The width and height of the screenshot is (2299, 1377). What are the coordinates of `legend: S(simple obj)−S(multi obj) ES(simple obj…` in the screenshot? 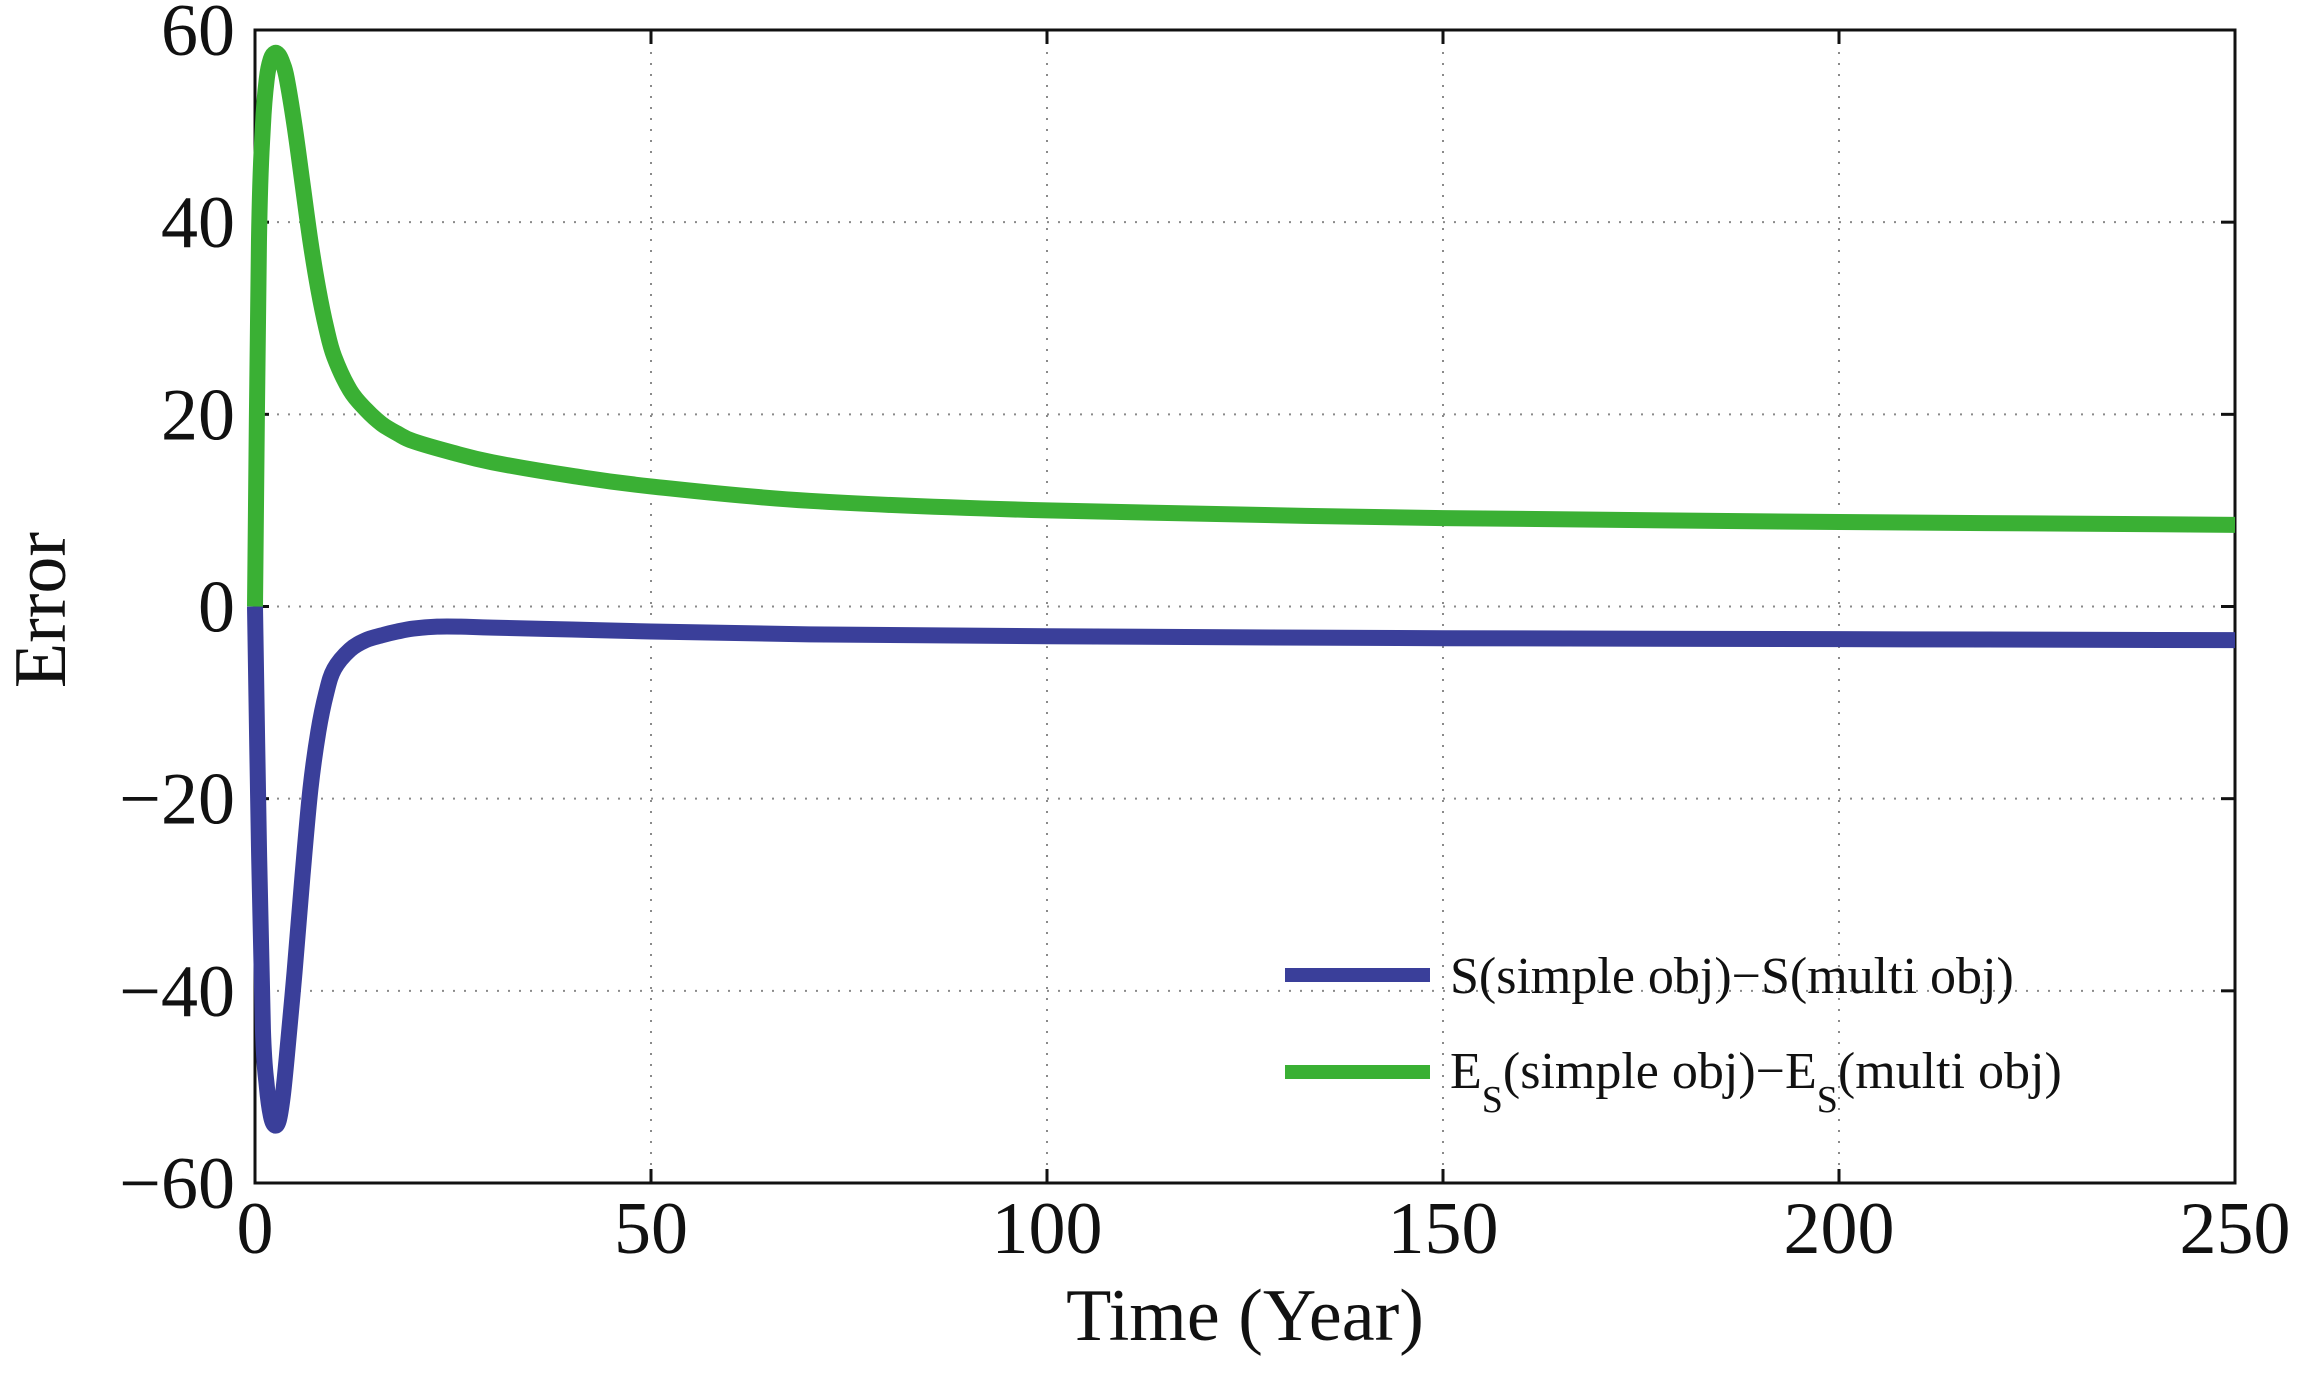 It's located at (1673, 1034).